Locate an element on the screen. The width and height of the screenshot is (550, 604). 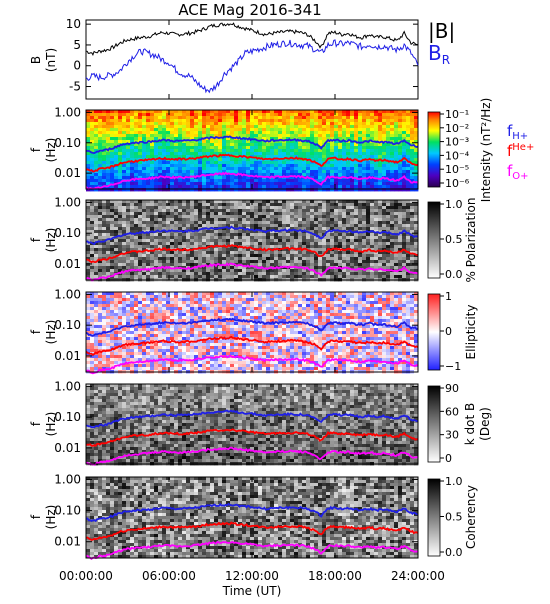
y-axis-label-line2: (Hz) is located at coordinates (51, 150).